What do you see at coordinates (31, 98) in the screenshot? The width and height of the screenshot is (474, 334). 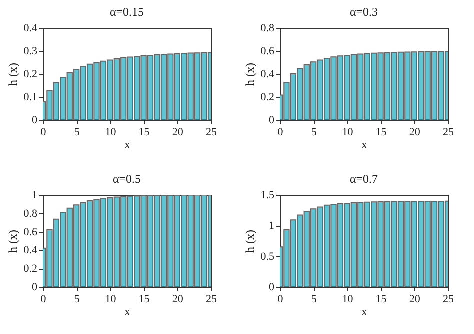 I see `y-tick-label: 0.1` at bounding box center [31, 98].